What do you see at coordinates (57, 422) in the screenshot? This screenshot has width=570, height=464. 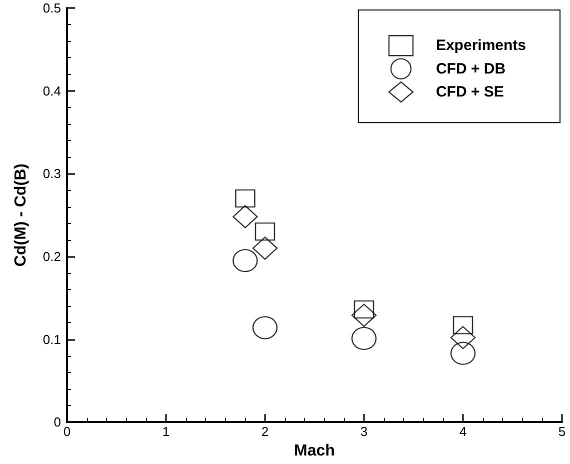 I see `y-tick-label: 0` at bounding box center [57, 422].